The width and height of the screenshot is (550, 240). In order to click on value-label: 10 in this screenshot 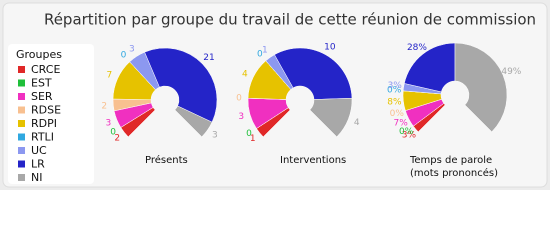, I will do `click(330, 47)`.